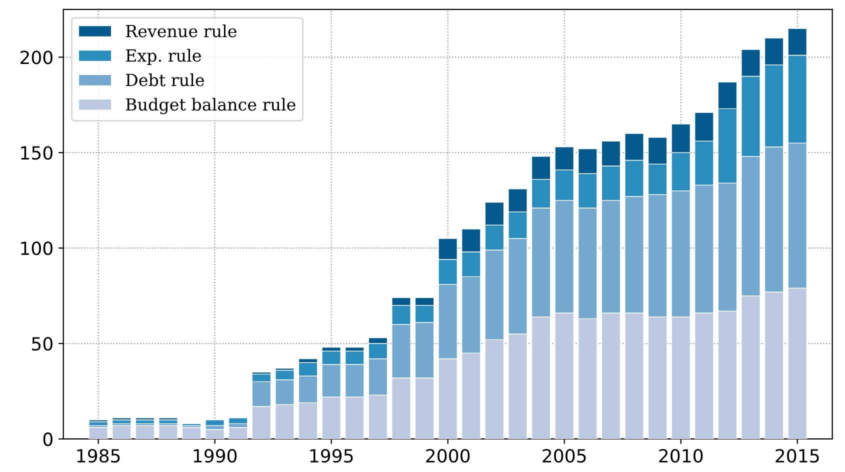 This screenshot has height=472, width=845. What do you see at coordinates (797, 456) in the screenshot?
I see `x-tick-label: 2015` at bounding box center [797, 456].